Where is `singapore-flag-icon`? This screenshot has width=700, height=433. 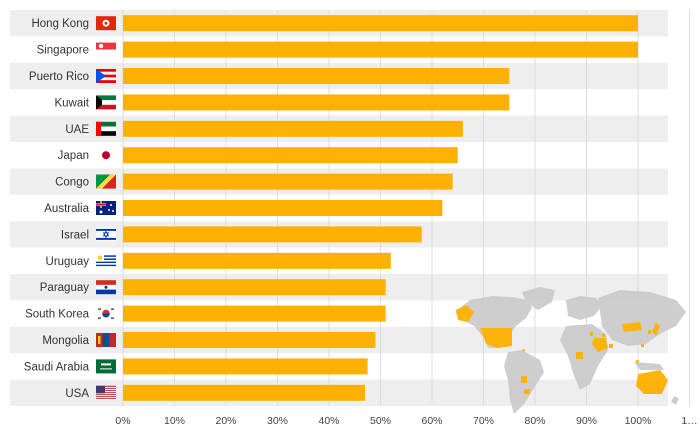 singapore-flag-icon is located at coordinates (106, 49).